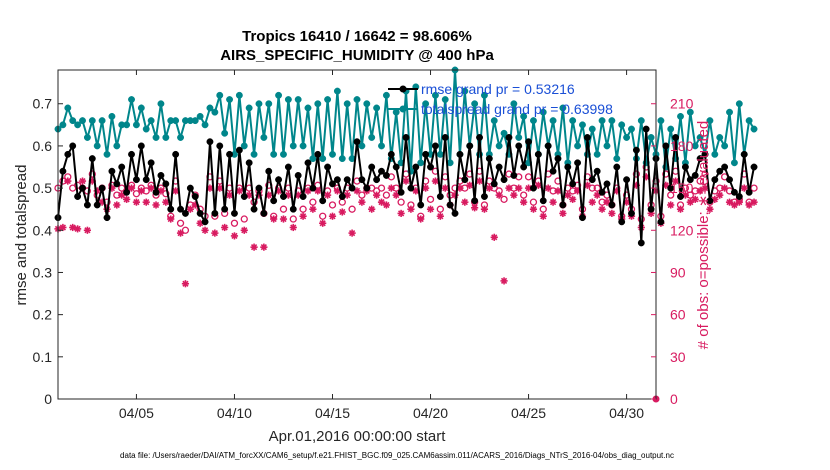 This screenshot has height=470, width=830. What do you see at coordinates (498, 89) in the screenshot?
I see `legend-label: rmse grand pr = 0.53216` at bounding box center [498, 89].